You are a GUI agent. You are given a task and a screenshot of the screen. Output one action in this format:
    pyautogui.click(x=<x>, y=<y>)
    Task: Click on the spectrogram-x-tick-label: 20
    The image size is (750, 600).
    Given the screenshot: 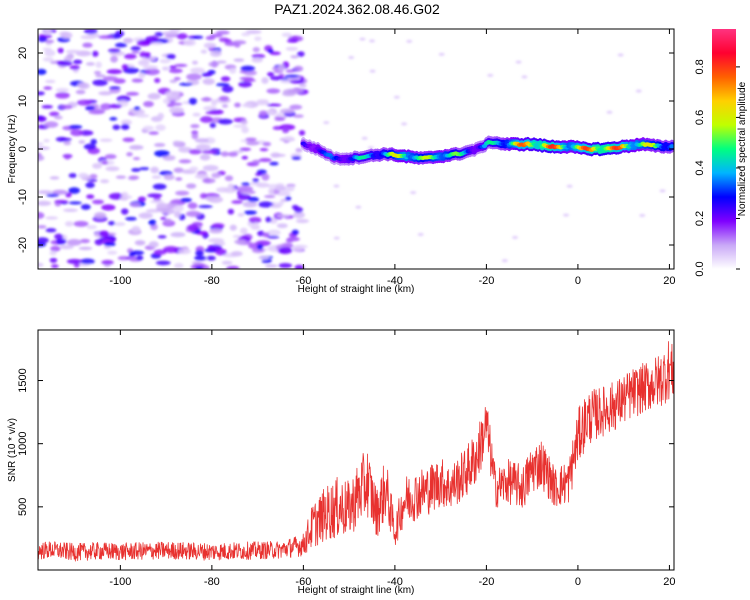 What is the action you would take?
    pyautogui.click(x=669, y=281)
    